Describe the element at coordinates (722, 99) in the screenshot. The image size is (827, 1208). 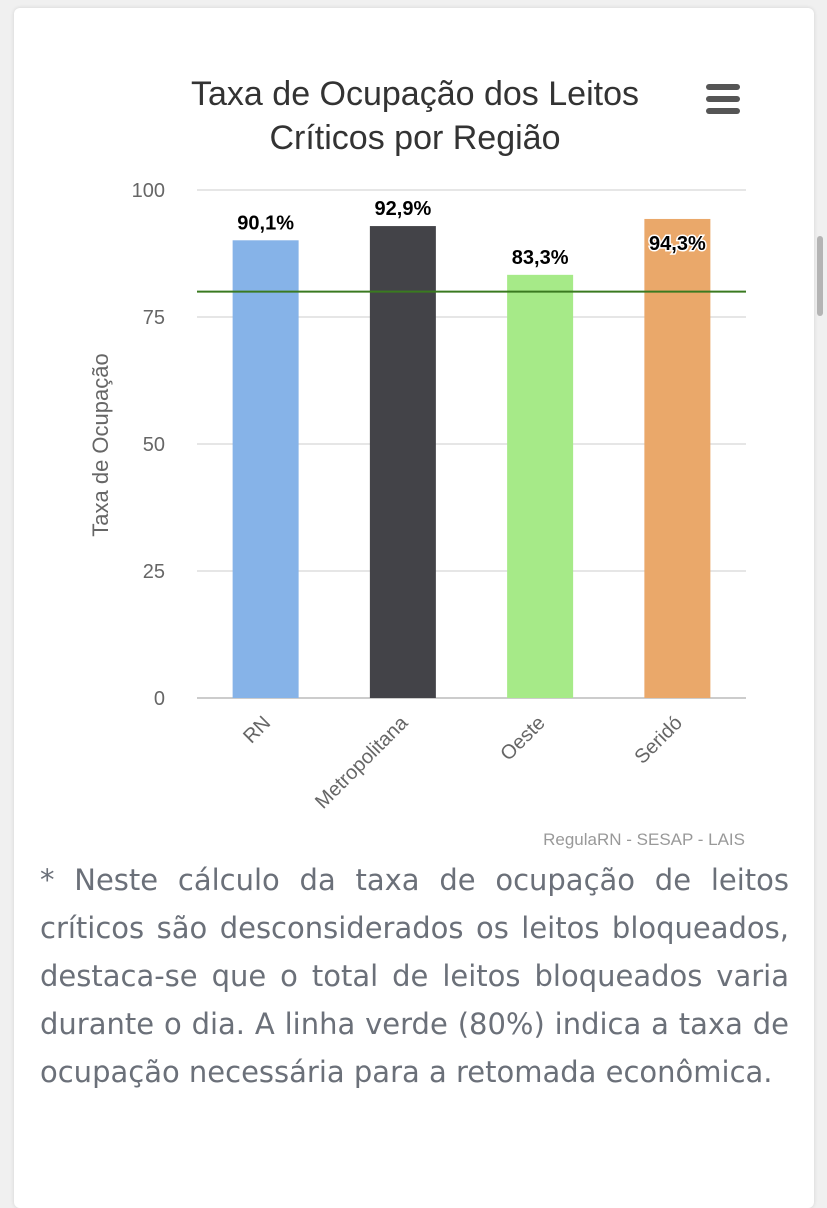
I see `chart-menu-button` at that location.